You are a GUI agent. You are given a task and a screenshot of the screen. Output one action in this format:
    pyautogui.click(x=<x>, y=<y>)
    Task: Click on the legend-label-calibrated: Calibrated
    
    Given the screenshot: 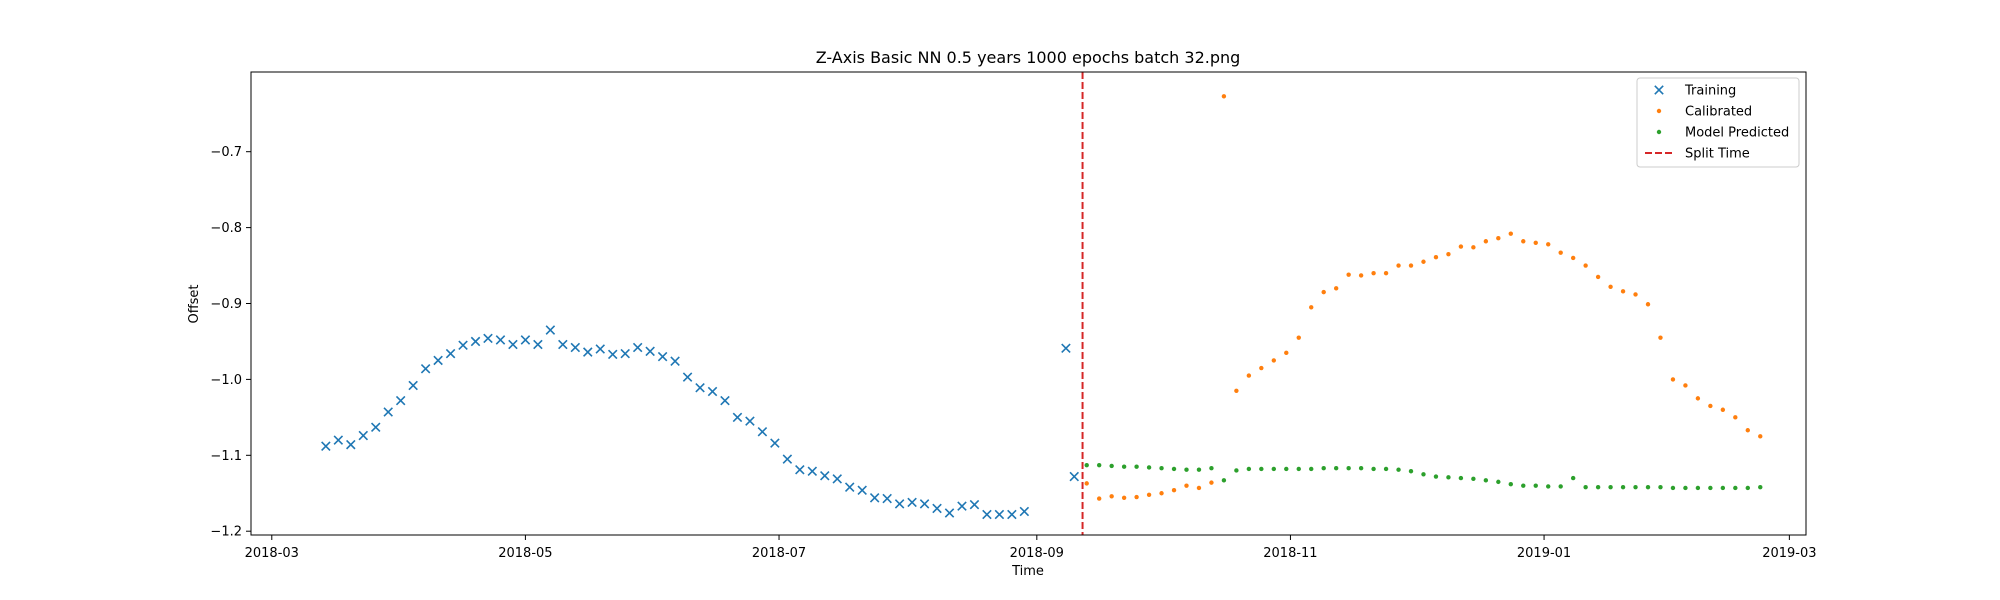 What is the action you would take?
    pyautogui.click(x=1718, y=112)
    